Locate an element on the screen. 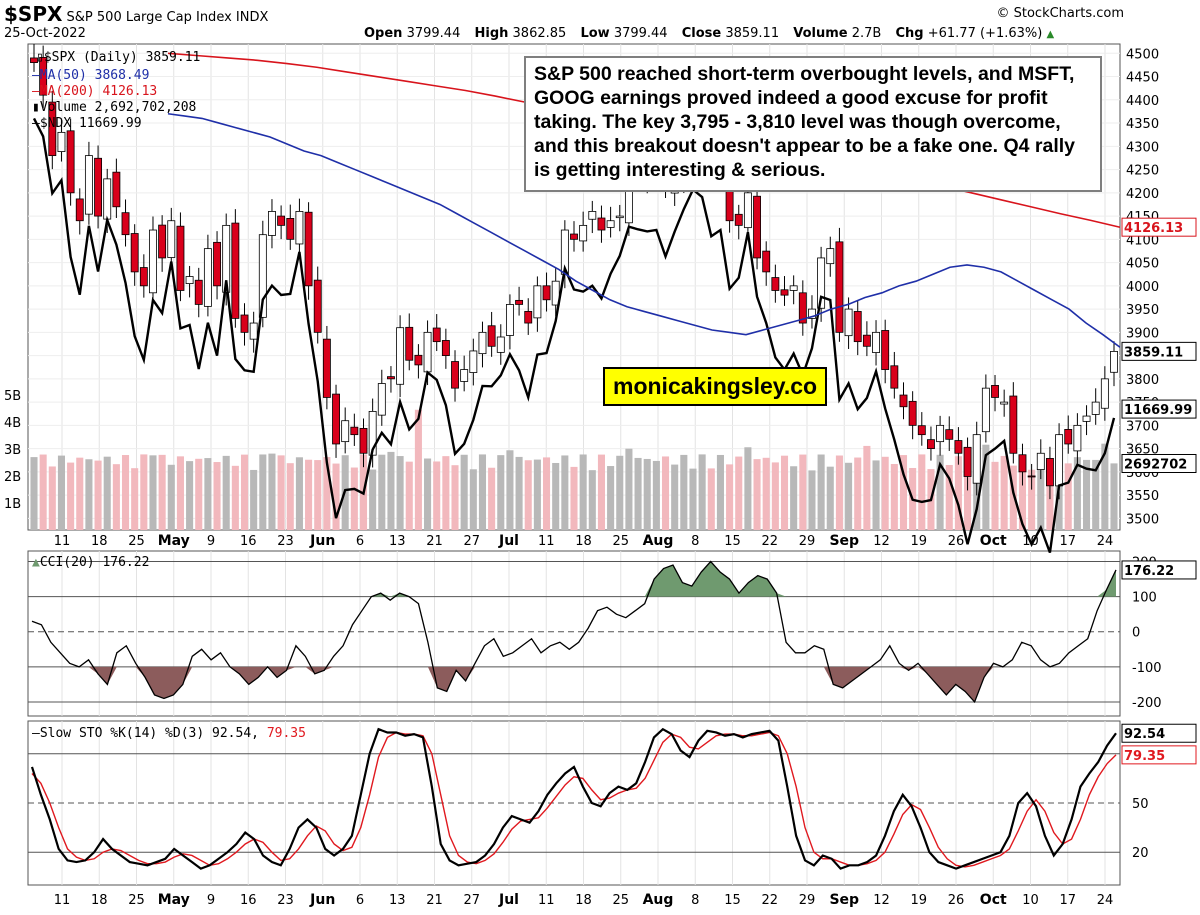 This screenshot has height=915, width=1200. ma200-last-label-box is located at coordinates (1159, 227).